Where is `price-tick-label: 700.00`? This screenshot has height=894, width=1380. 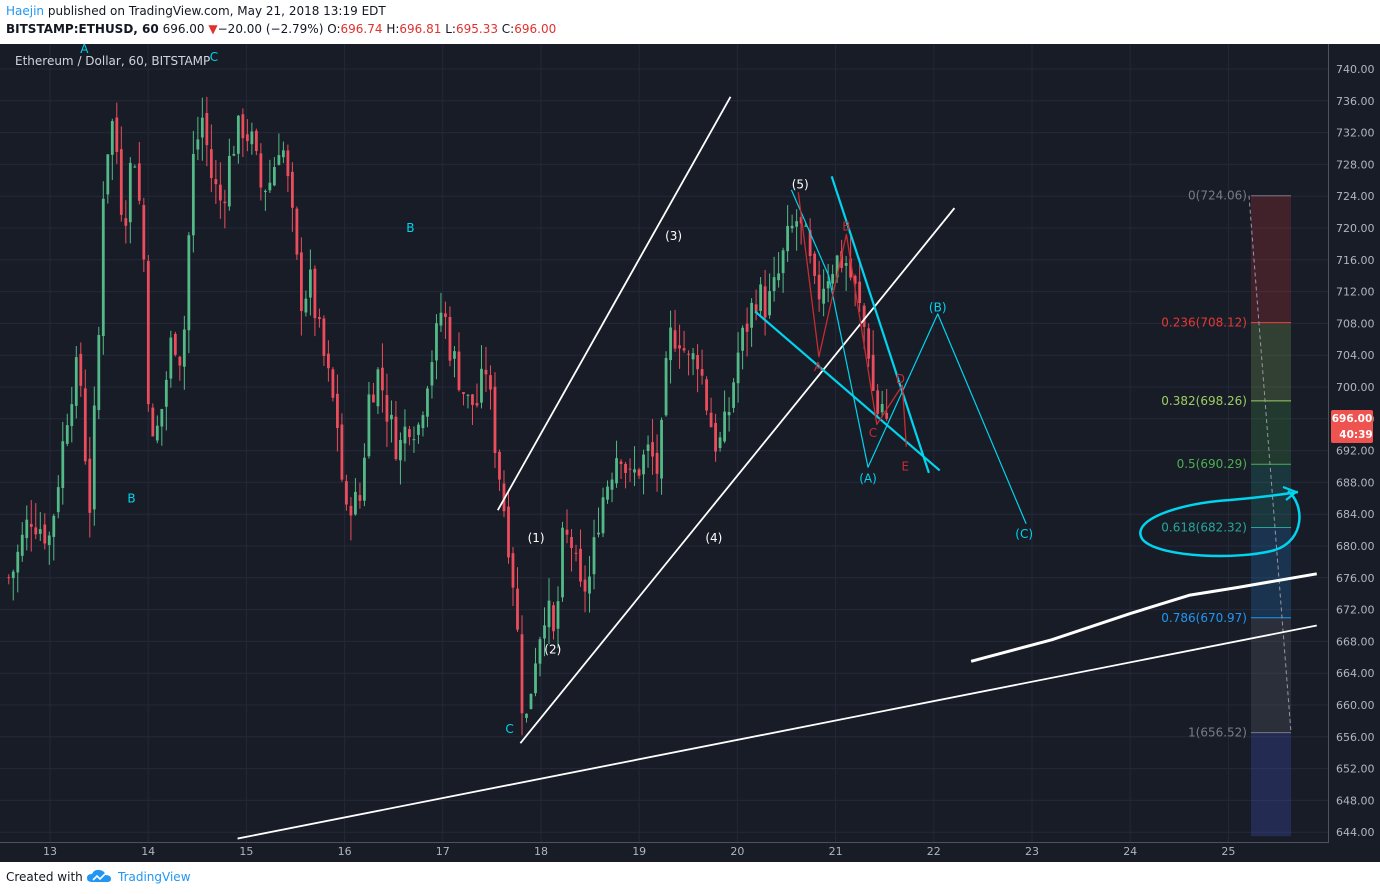 price-tick-label: 700.00 is located at coordinates (1355, 387).